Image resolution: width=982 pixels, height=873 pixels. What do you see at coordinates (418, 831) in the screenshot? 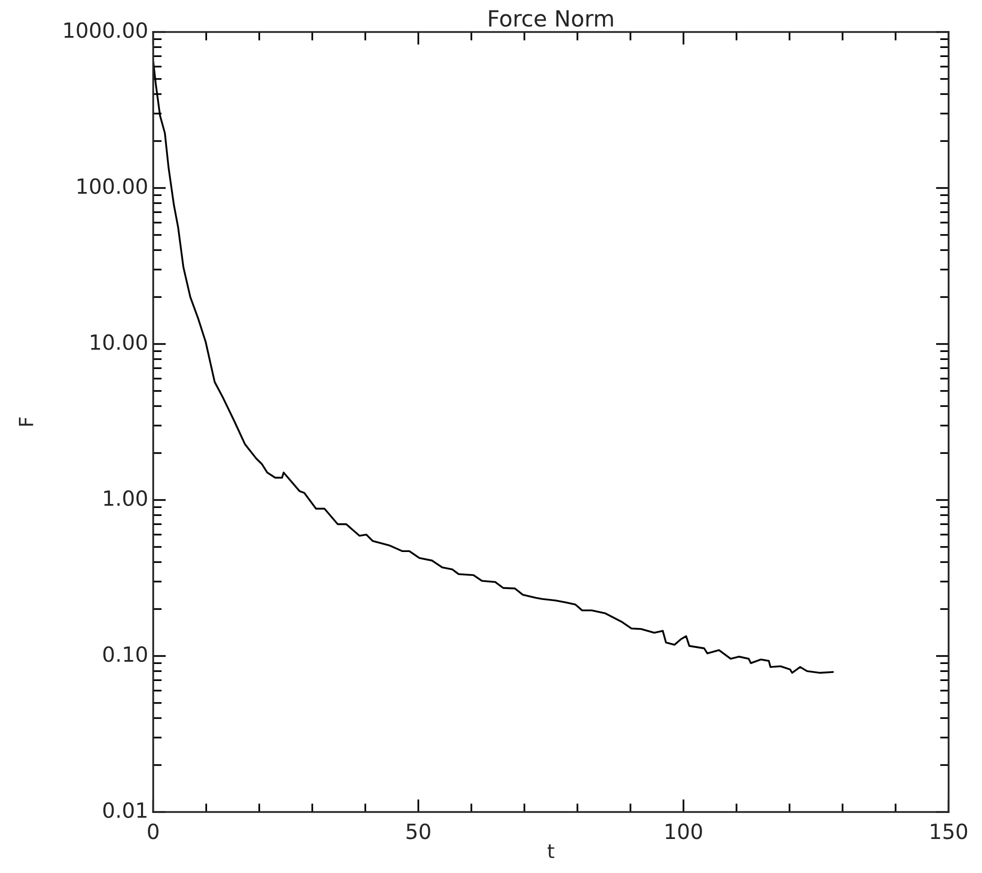
I see `x-tick-label: 50` at bounding box center [418, 831].